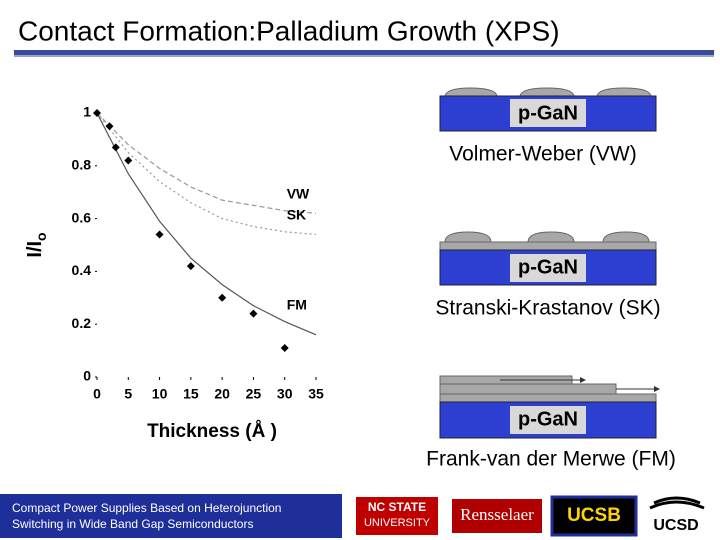  I want to click on logo-text: UCSB, so click(594, 515).